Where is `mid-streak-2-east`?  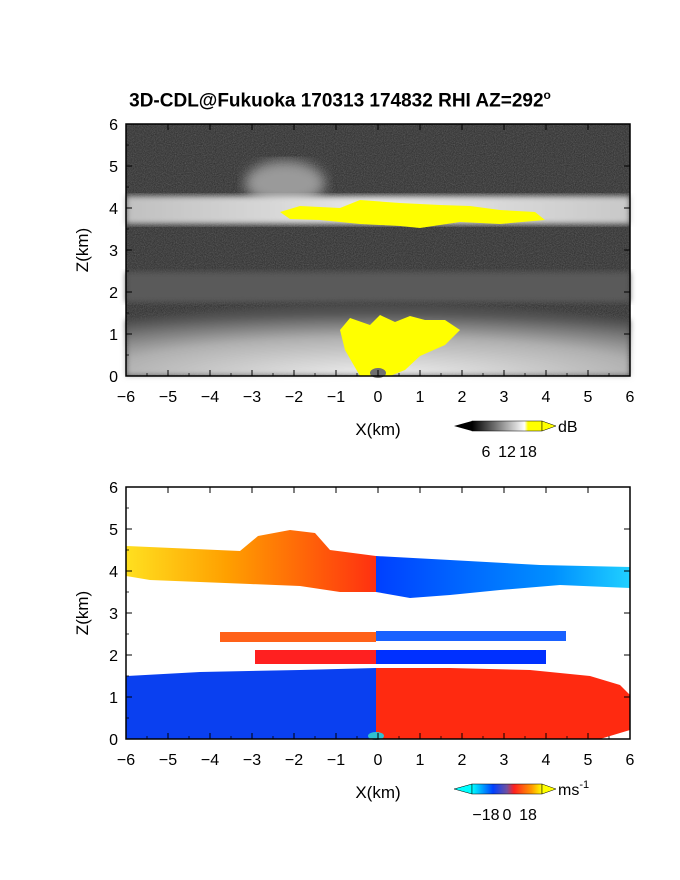
mid-streak-2-east is located at coordinates (461, 657).